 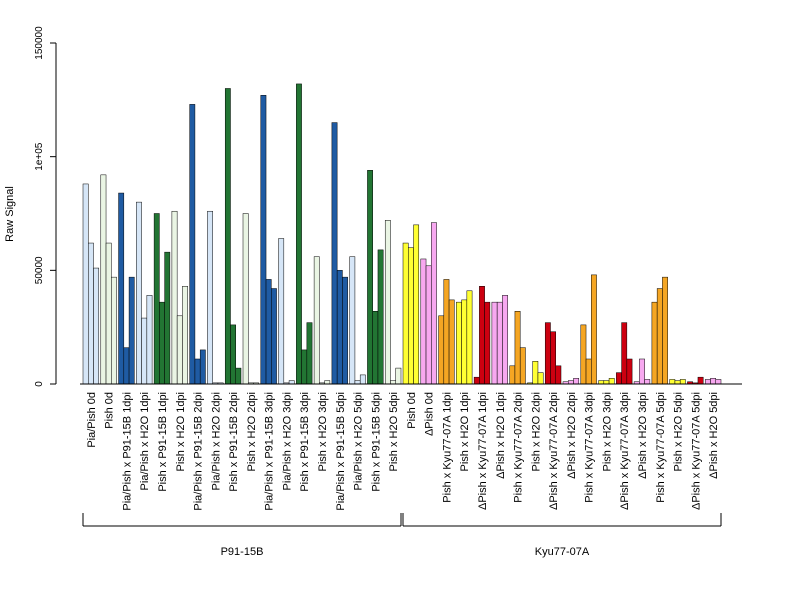 I want to click on x-tick-label: Pish 0d, so click(x=110, y=410).